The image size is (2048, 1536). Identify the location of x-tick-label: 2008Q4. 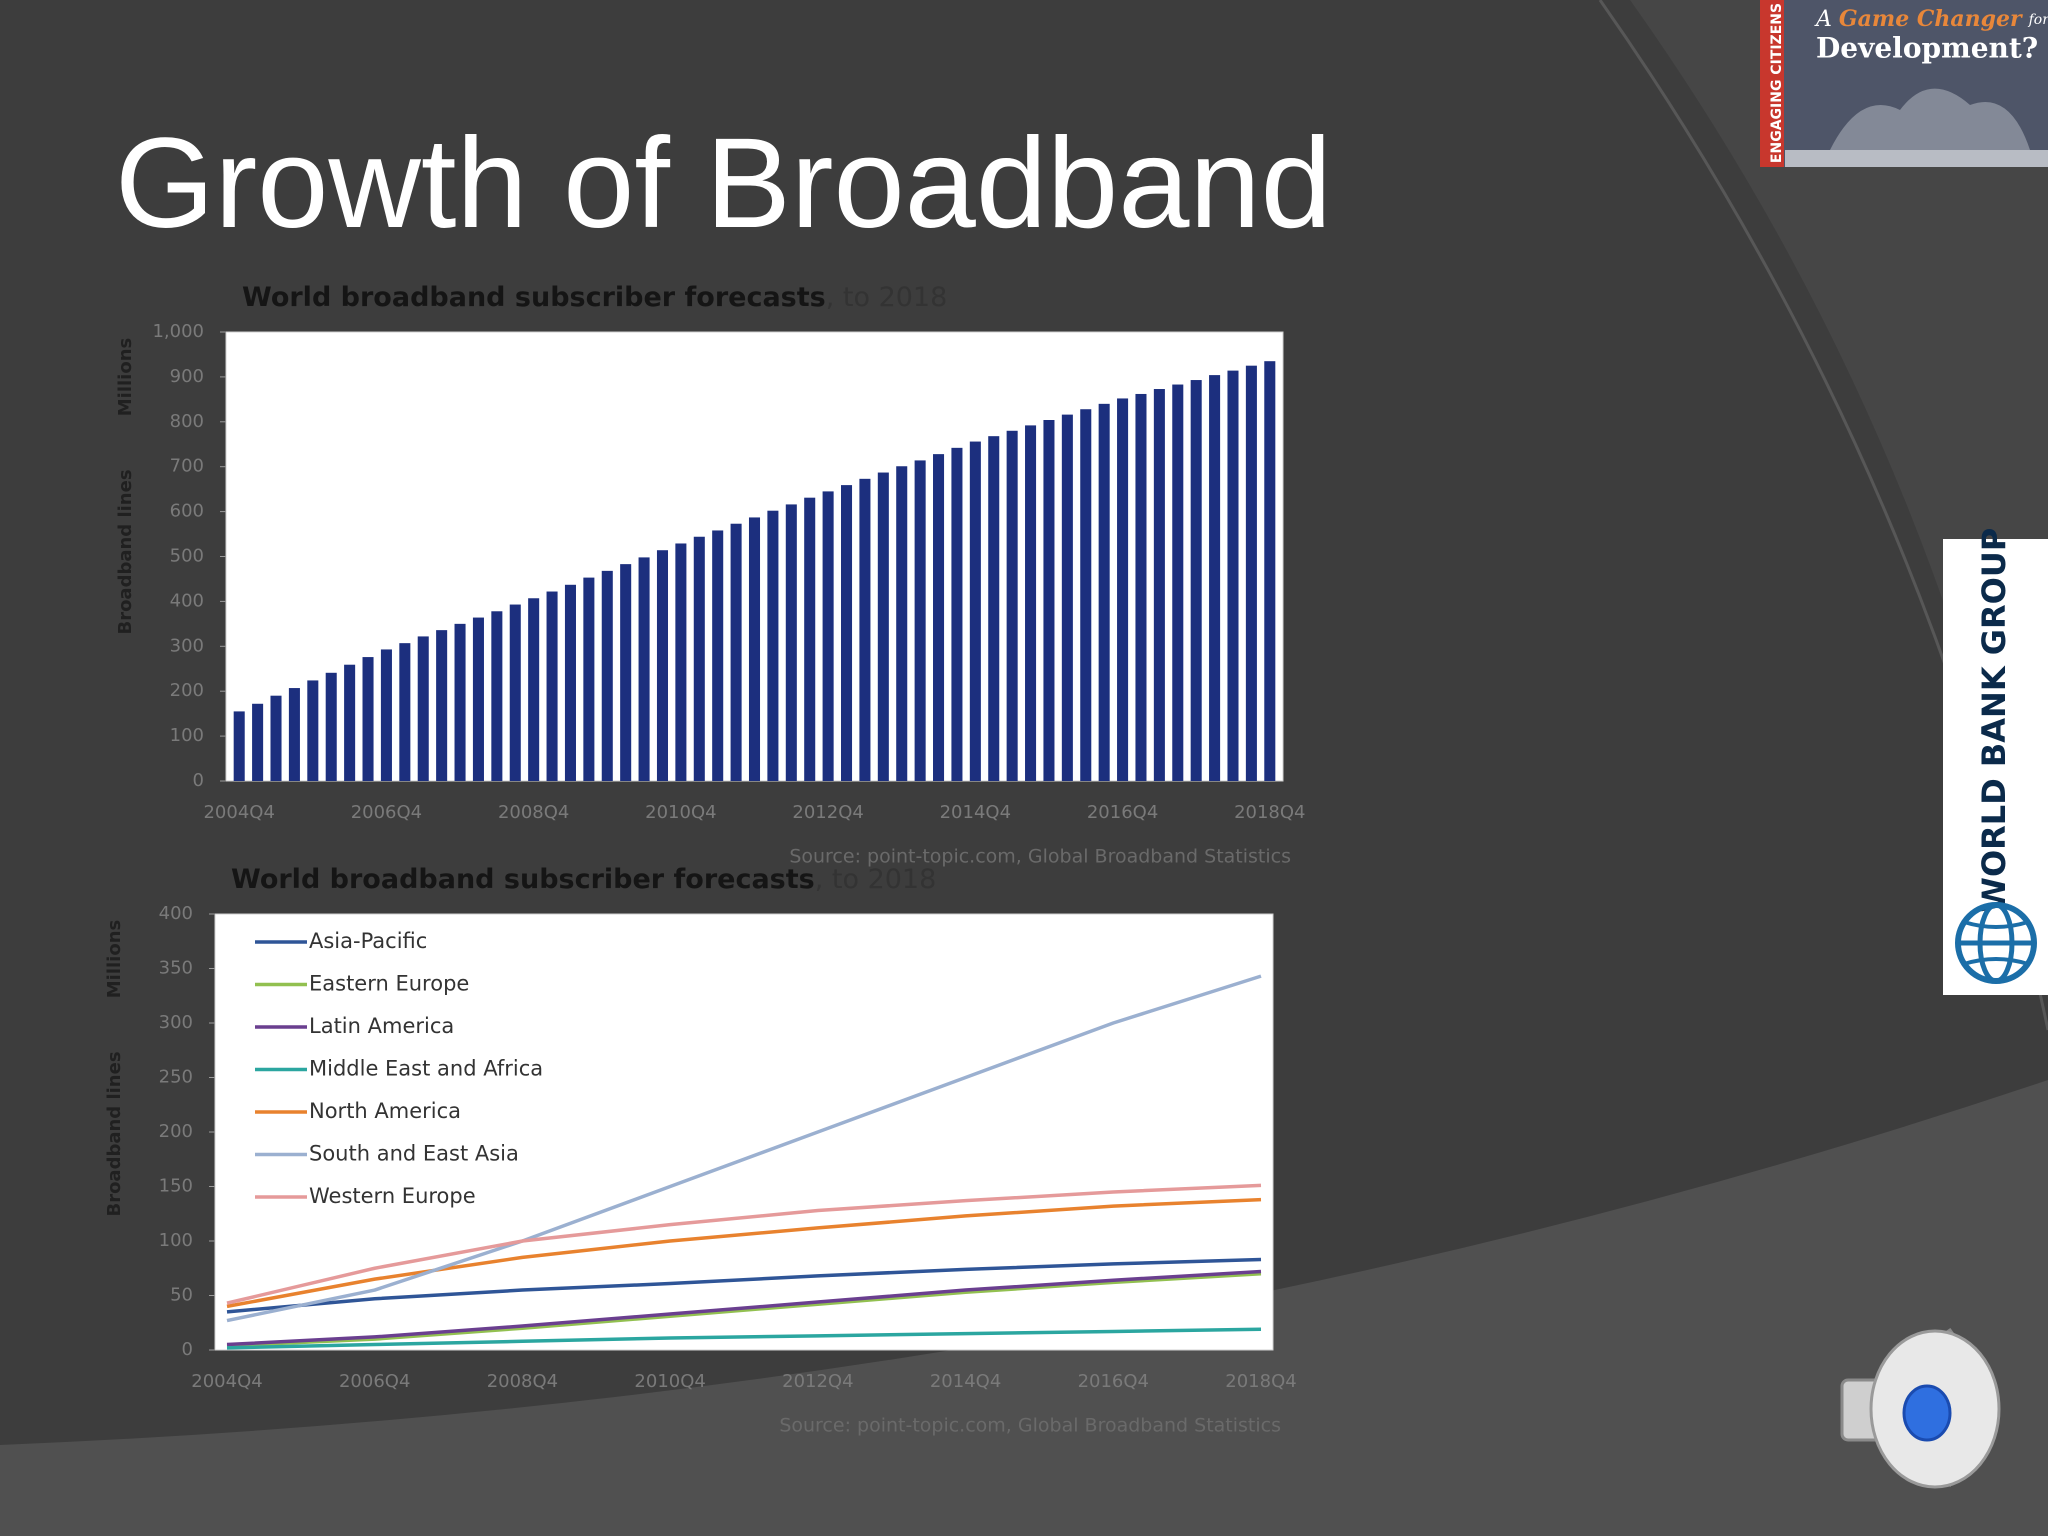
(533, 812).